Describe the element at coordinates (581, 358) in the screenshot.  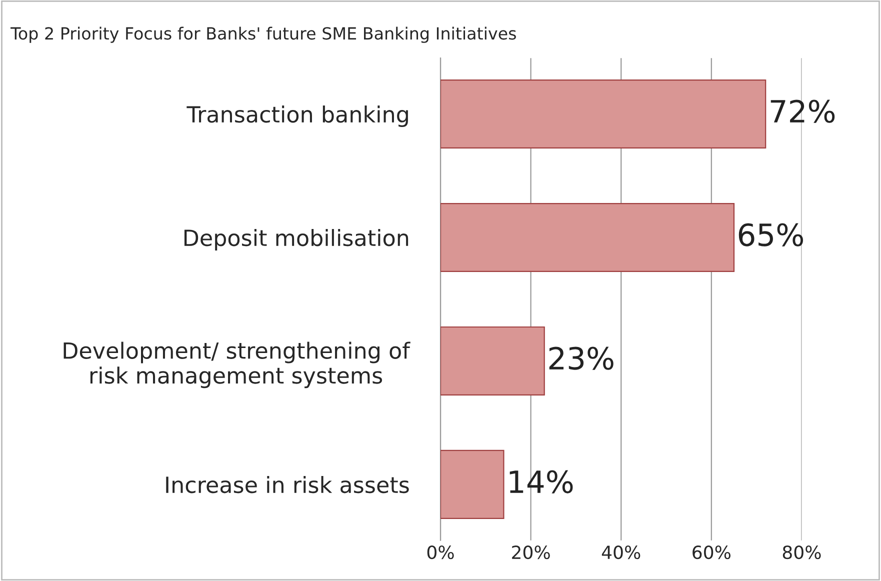
I see `data-label: 23%` at that location.